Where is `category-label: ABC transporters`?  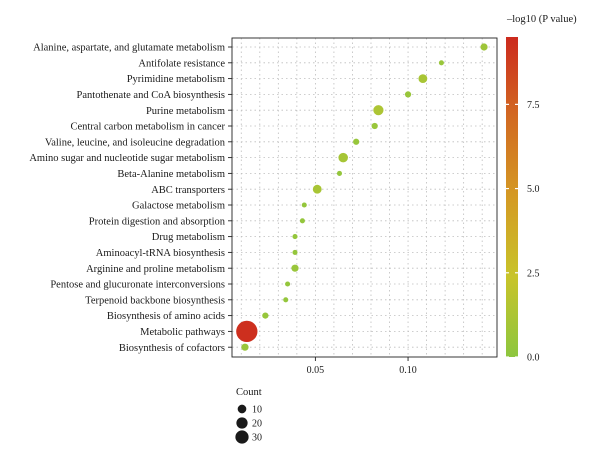
category-label: ABC transporters is located at coordinates (188, 190).